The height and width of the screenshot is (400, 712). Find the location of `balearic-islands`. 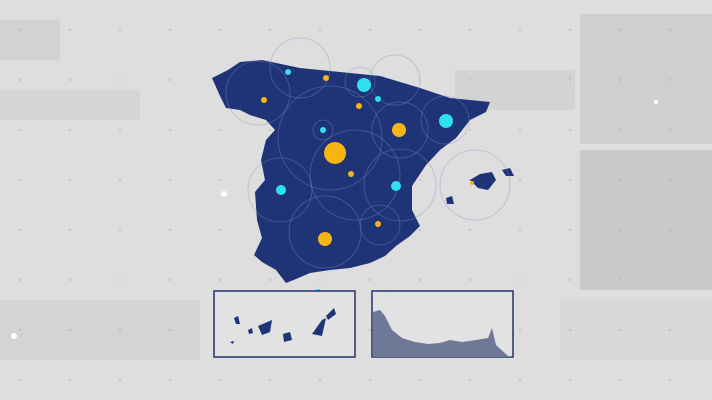

balearic-islands is located at coordinates (480, 186).